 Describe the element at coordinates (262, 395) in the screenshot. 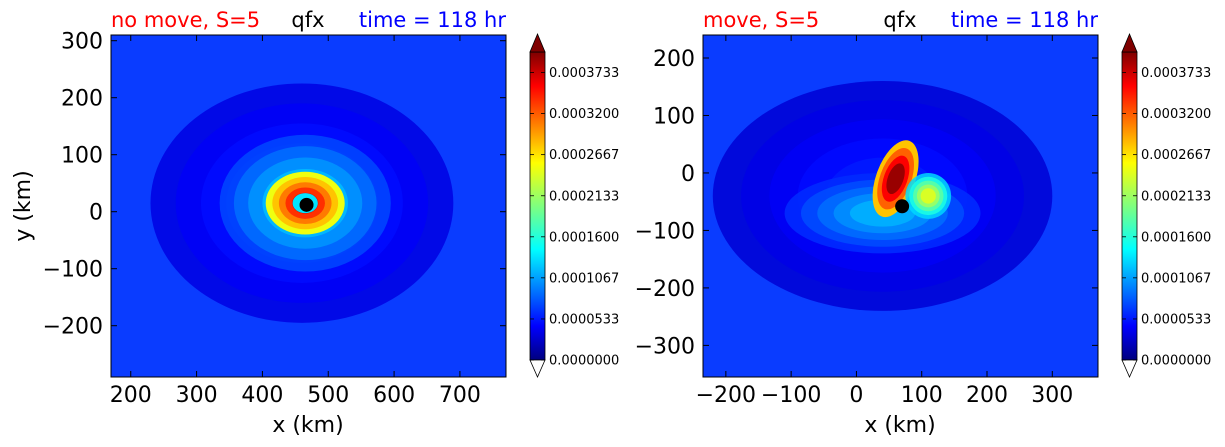

I see `x-tick-label: 400` at that location.